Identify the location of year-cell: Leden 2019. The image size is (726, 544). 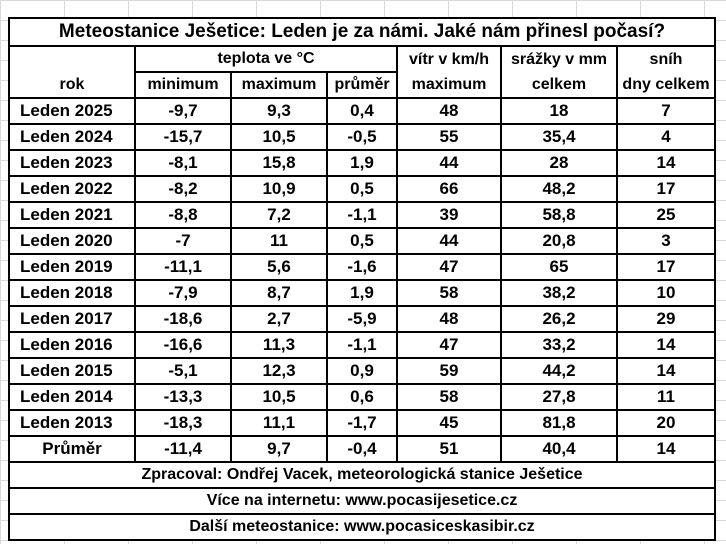
(72, 267).